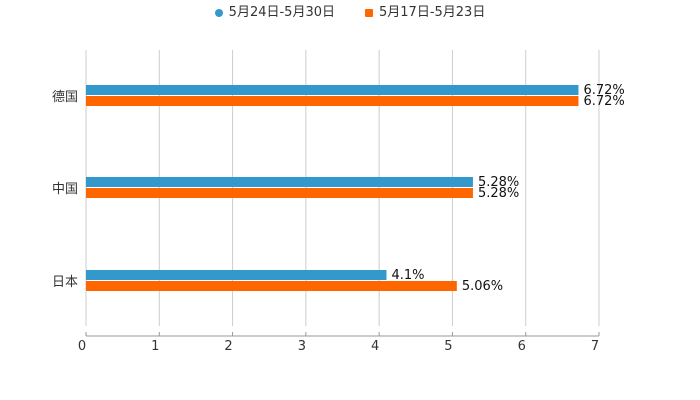 This screenshot has height=400, width=700. What do you see at coordinates (375, 346) in the screenshot?
I see `x-tick-label: 4` at bounding box center [375, 346].